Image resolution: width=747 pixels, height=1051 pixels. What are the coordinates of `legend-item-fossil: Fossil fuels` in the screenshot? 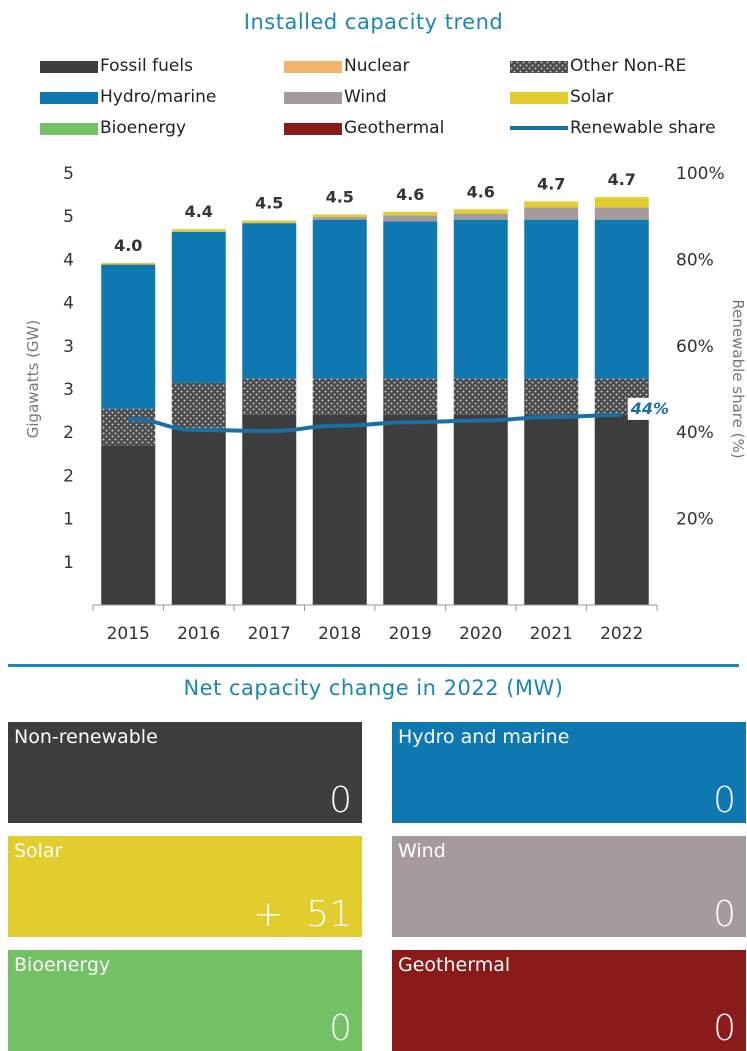 It's located at (116, 66).